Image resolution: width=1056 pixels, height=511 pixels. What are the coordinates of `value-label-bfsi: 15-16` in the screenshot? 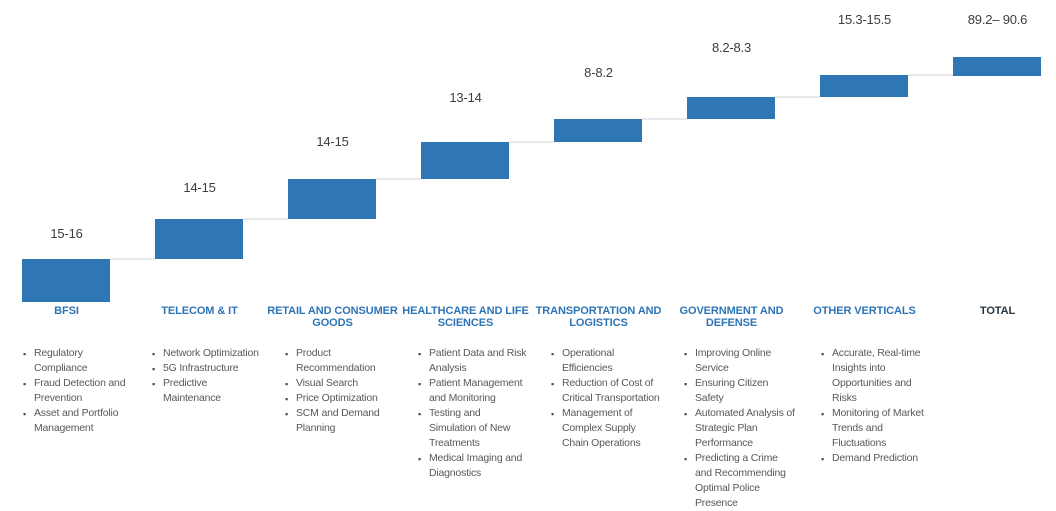 It's located at (66, 233).